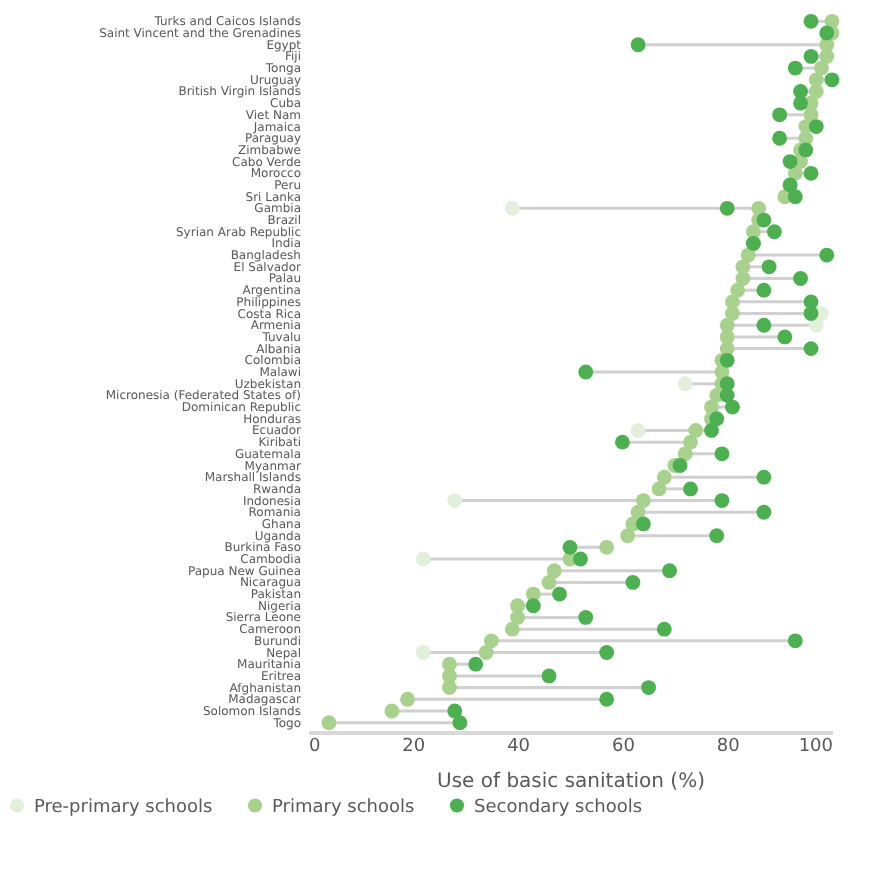  What do you see at coordinates (414, 747) in the screenshot?
I see `x-tick-label: 20` at bounding box center [414, 747].